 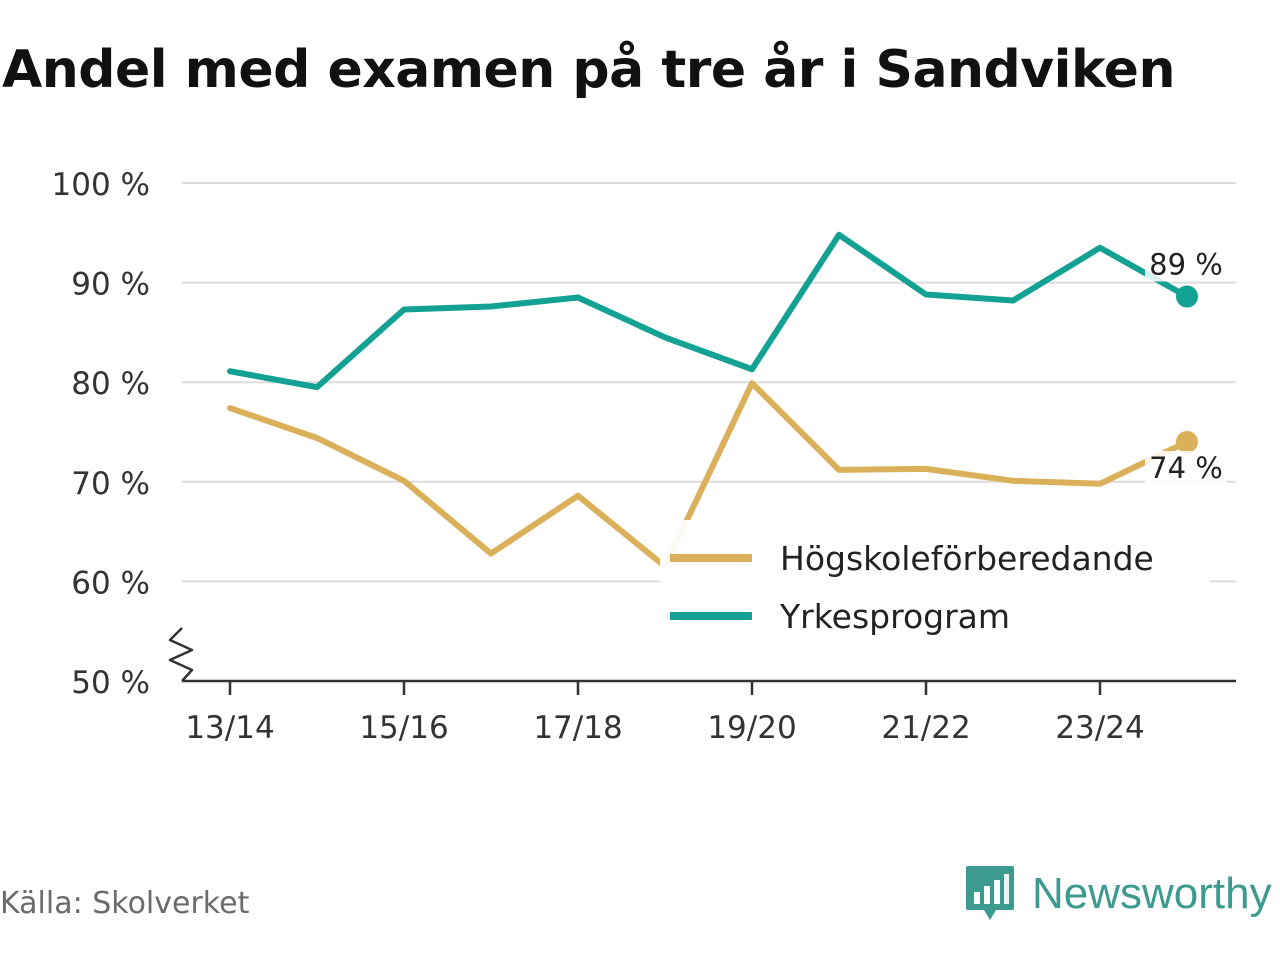 I want to click on chart-title: Andel med examen på tre år i Sandviken, so click(x=588, y=70).